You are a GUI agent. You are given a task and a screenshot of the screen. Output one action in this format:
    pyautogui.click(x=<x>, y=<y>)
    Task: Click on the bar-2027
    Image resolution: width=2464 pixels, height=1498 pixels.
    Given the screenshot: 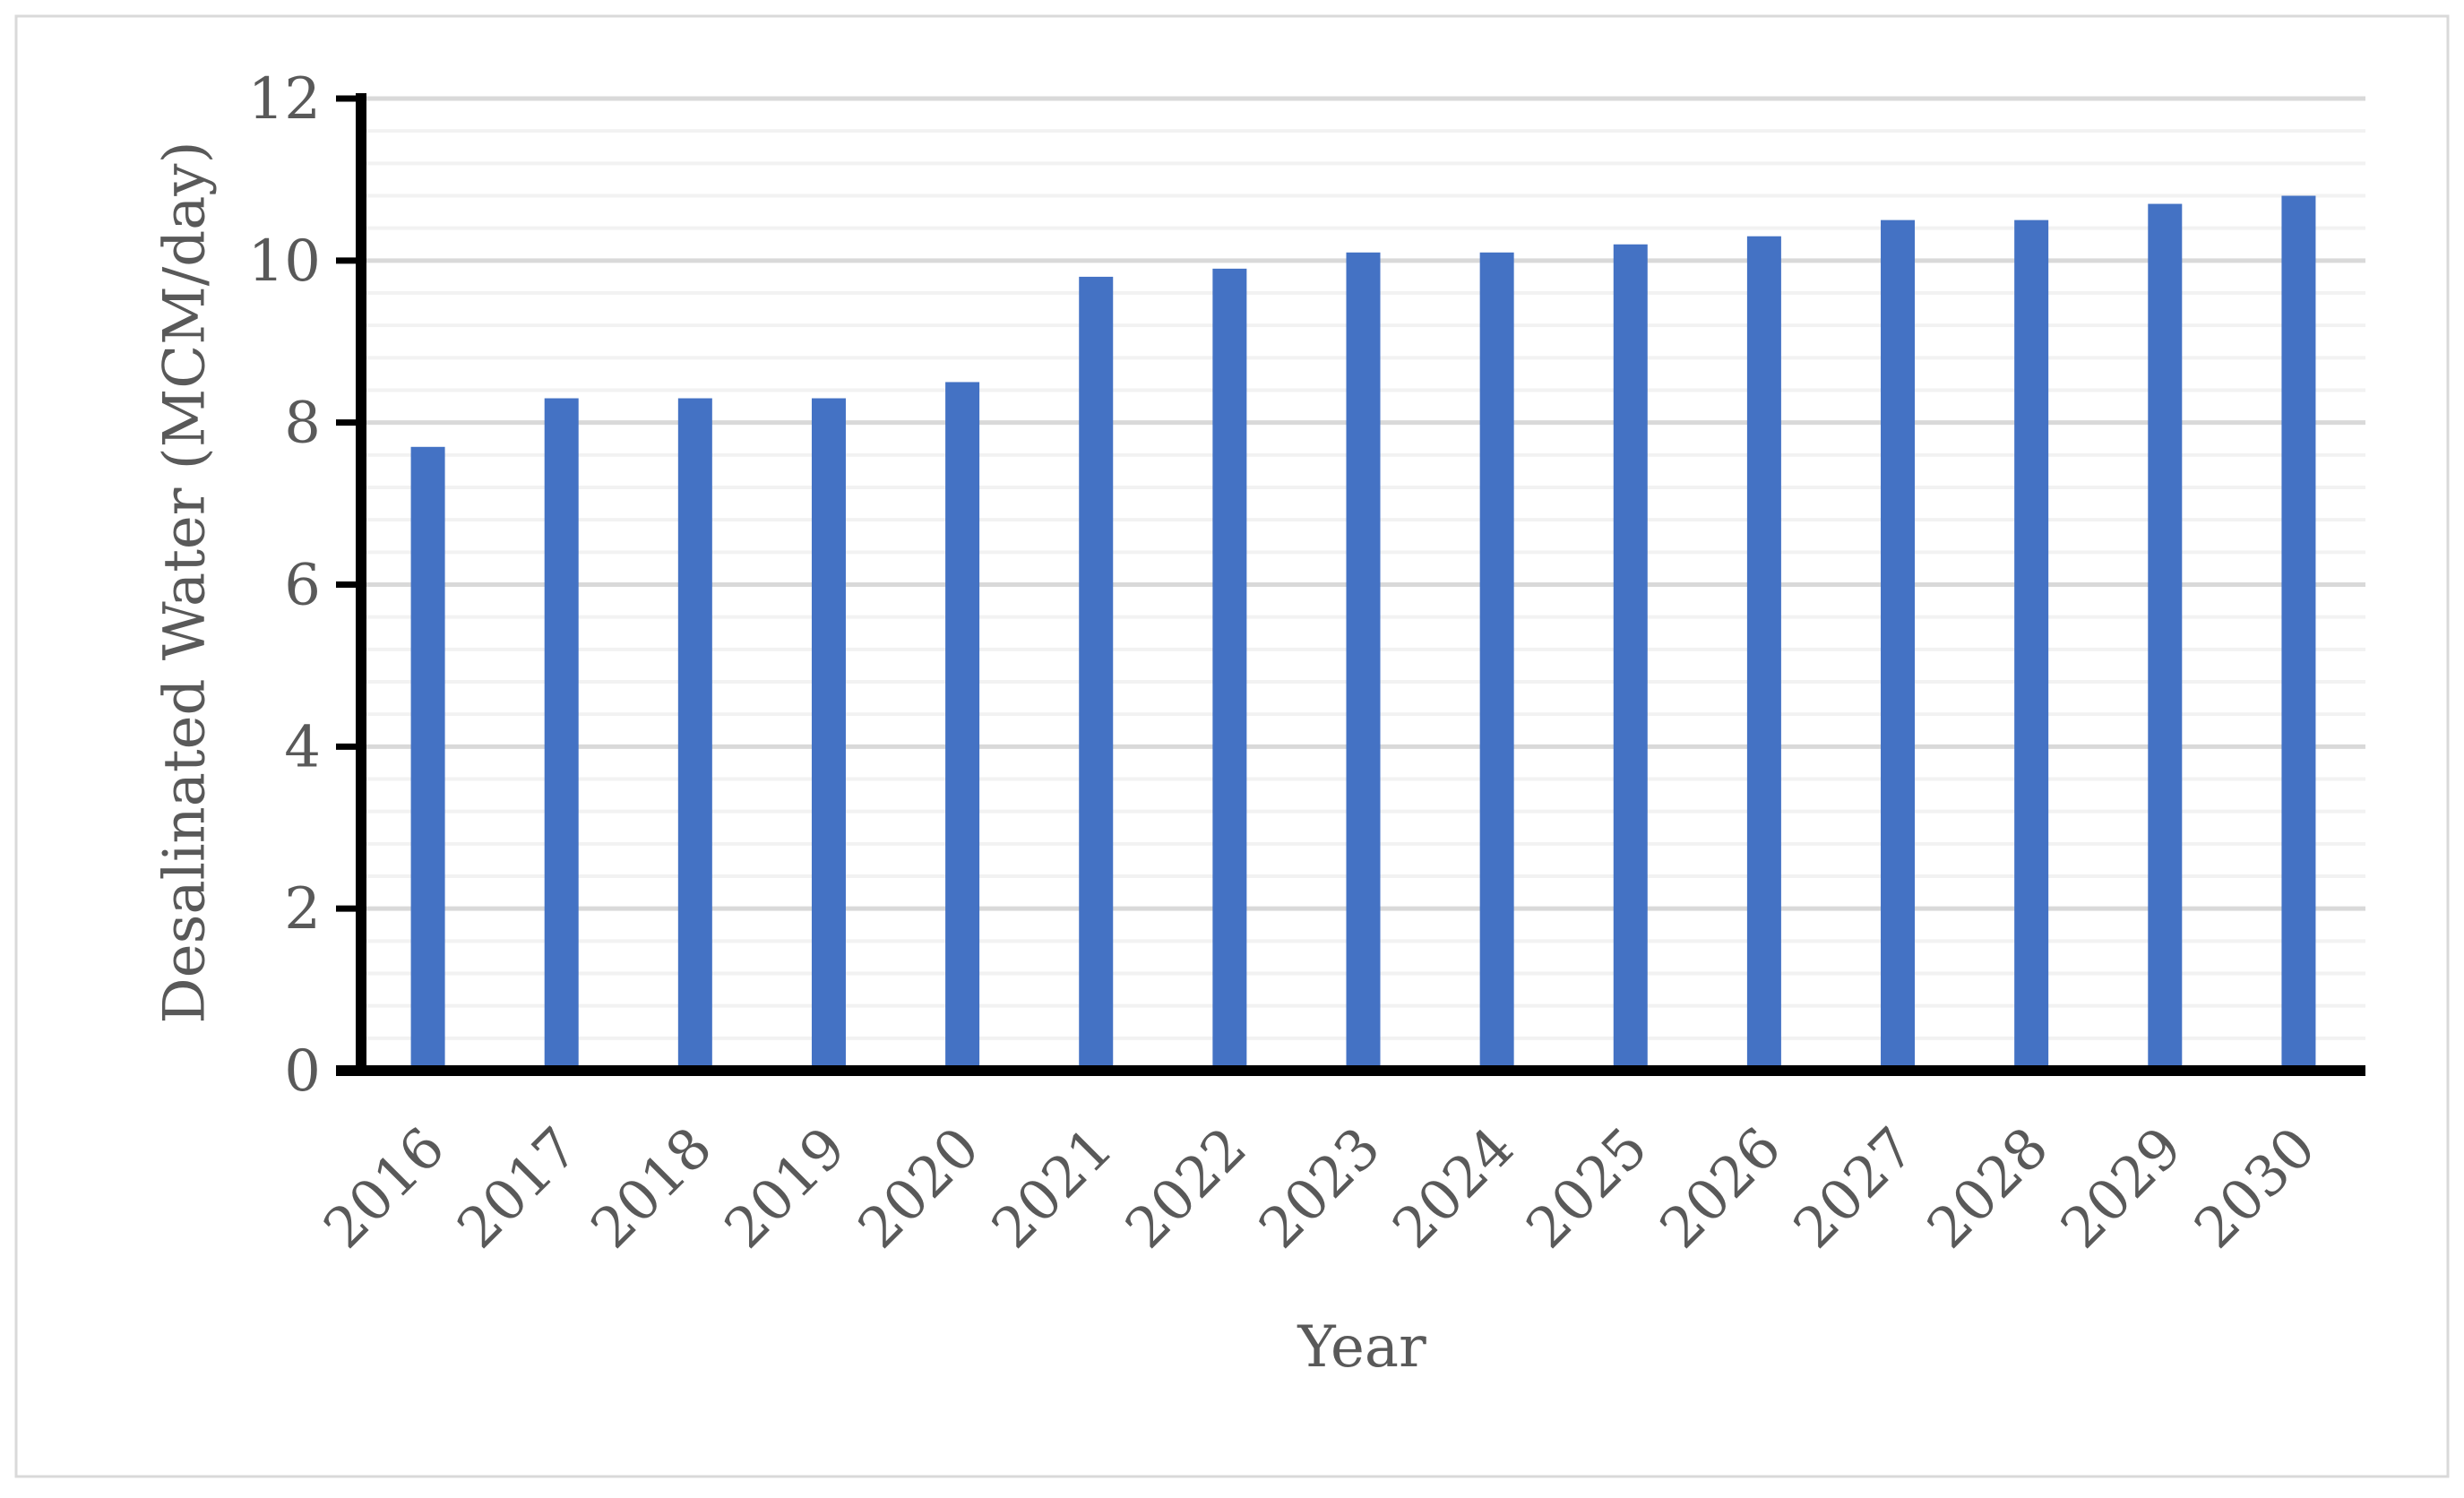 What is the action you would take?
    pyautogui.click(x=1899, y=646)
    